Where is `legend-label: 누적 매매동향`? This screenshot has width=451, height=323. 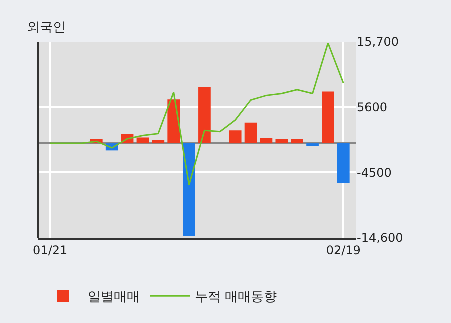 legend-label: 누적 매매동향 is located at coordinates (236, 298).